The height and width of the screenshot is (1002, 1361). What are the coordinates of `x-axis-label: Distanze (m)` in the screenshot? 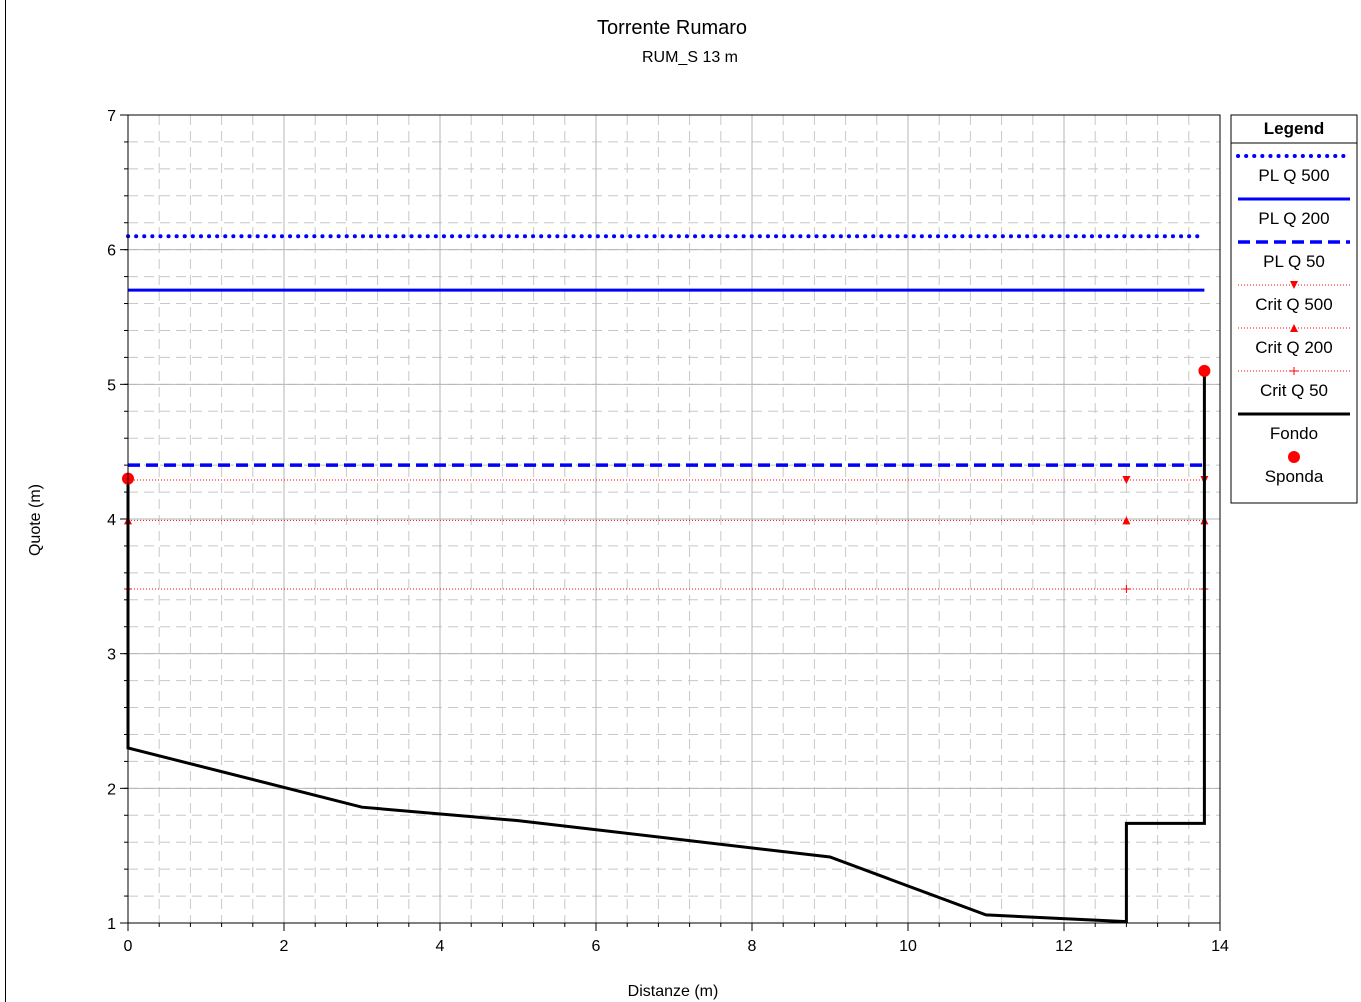 It's located at (673, 991).